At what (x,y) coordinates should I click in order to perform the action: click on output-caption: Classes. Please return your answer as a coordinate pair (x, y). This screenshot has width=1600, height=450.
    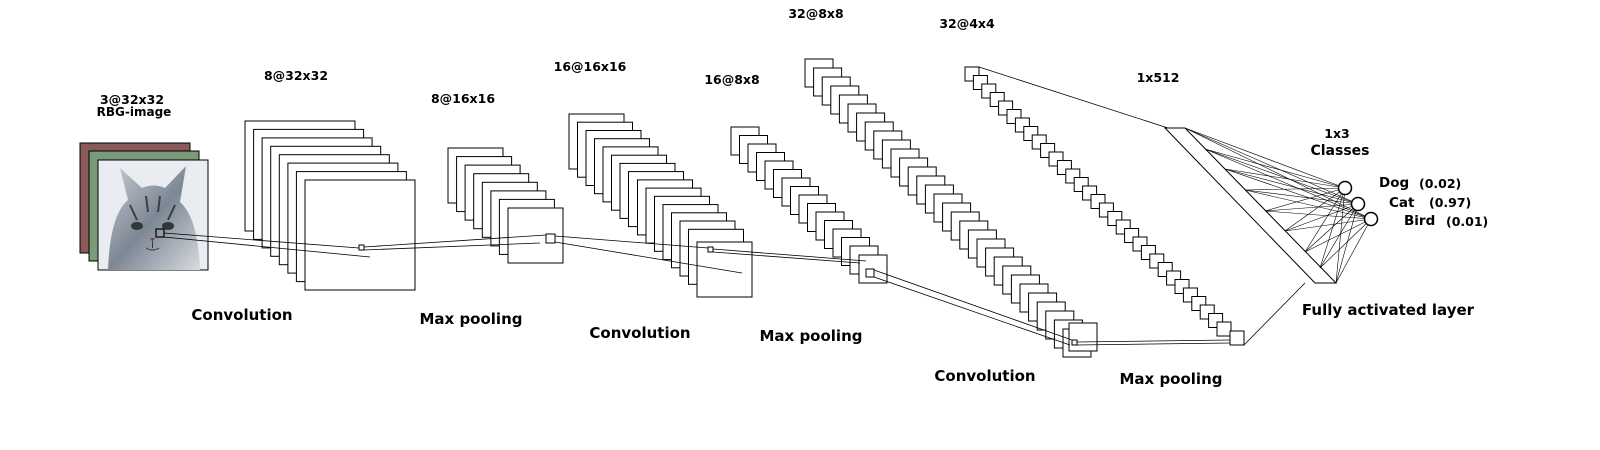
    Looking at the image, I should click on (1339, 151).